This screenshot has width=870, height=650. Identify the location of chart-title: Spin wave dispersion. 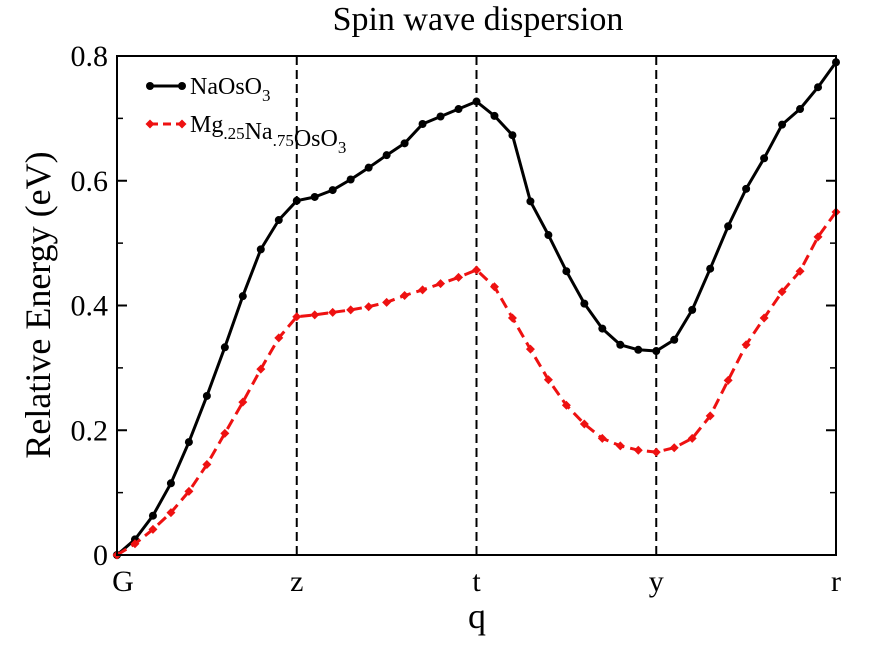
(478, 19).